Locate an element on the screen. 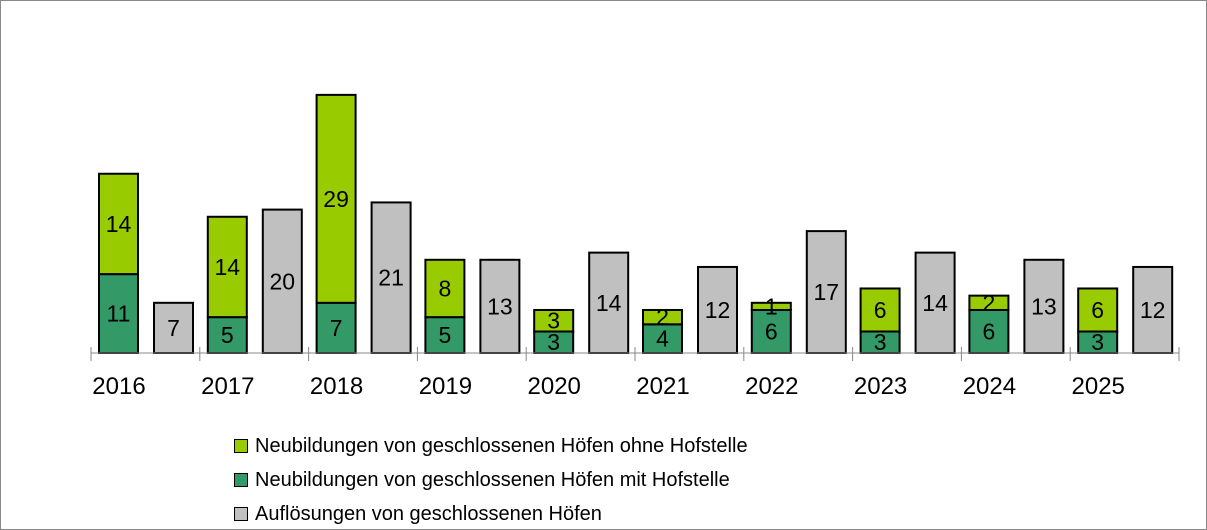 The height and width of the screenshot is (530, 1207). x-tick-label: 2019 is located at coordinates (445, 386).